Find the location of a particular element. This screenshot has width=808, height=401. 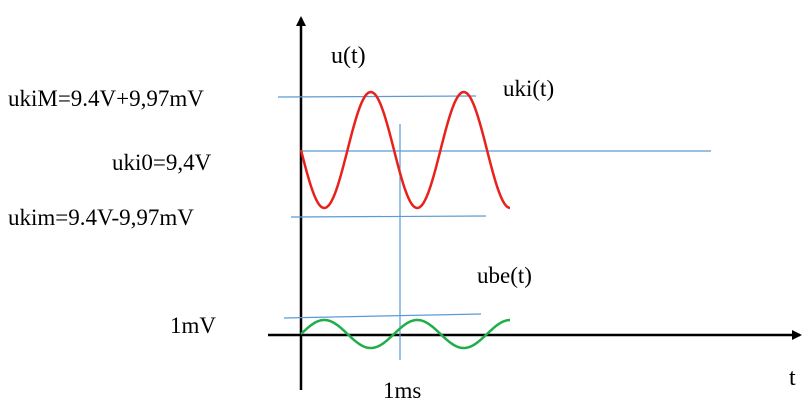

ube-amp-guide-line is located at coordinates (382, 316).